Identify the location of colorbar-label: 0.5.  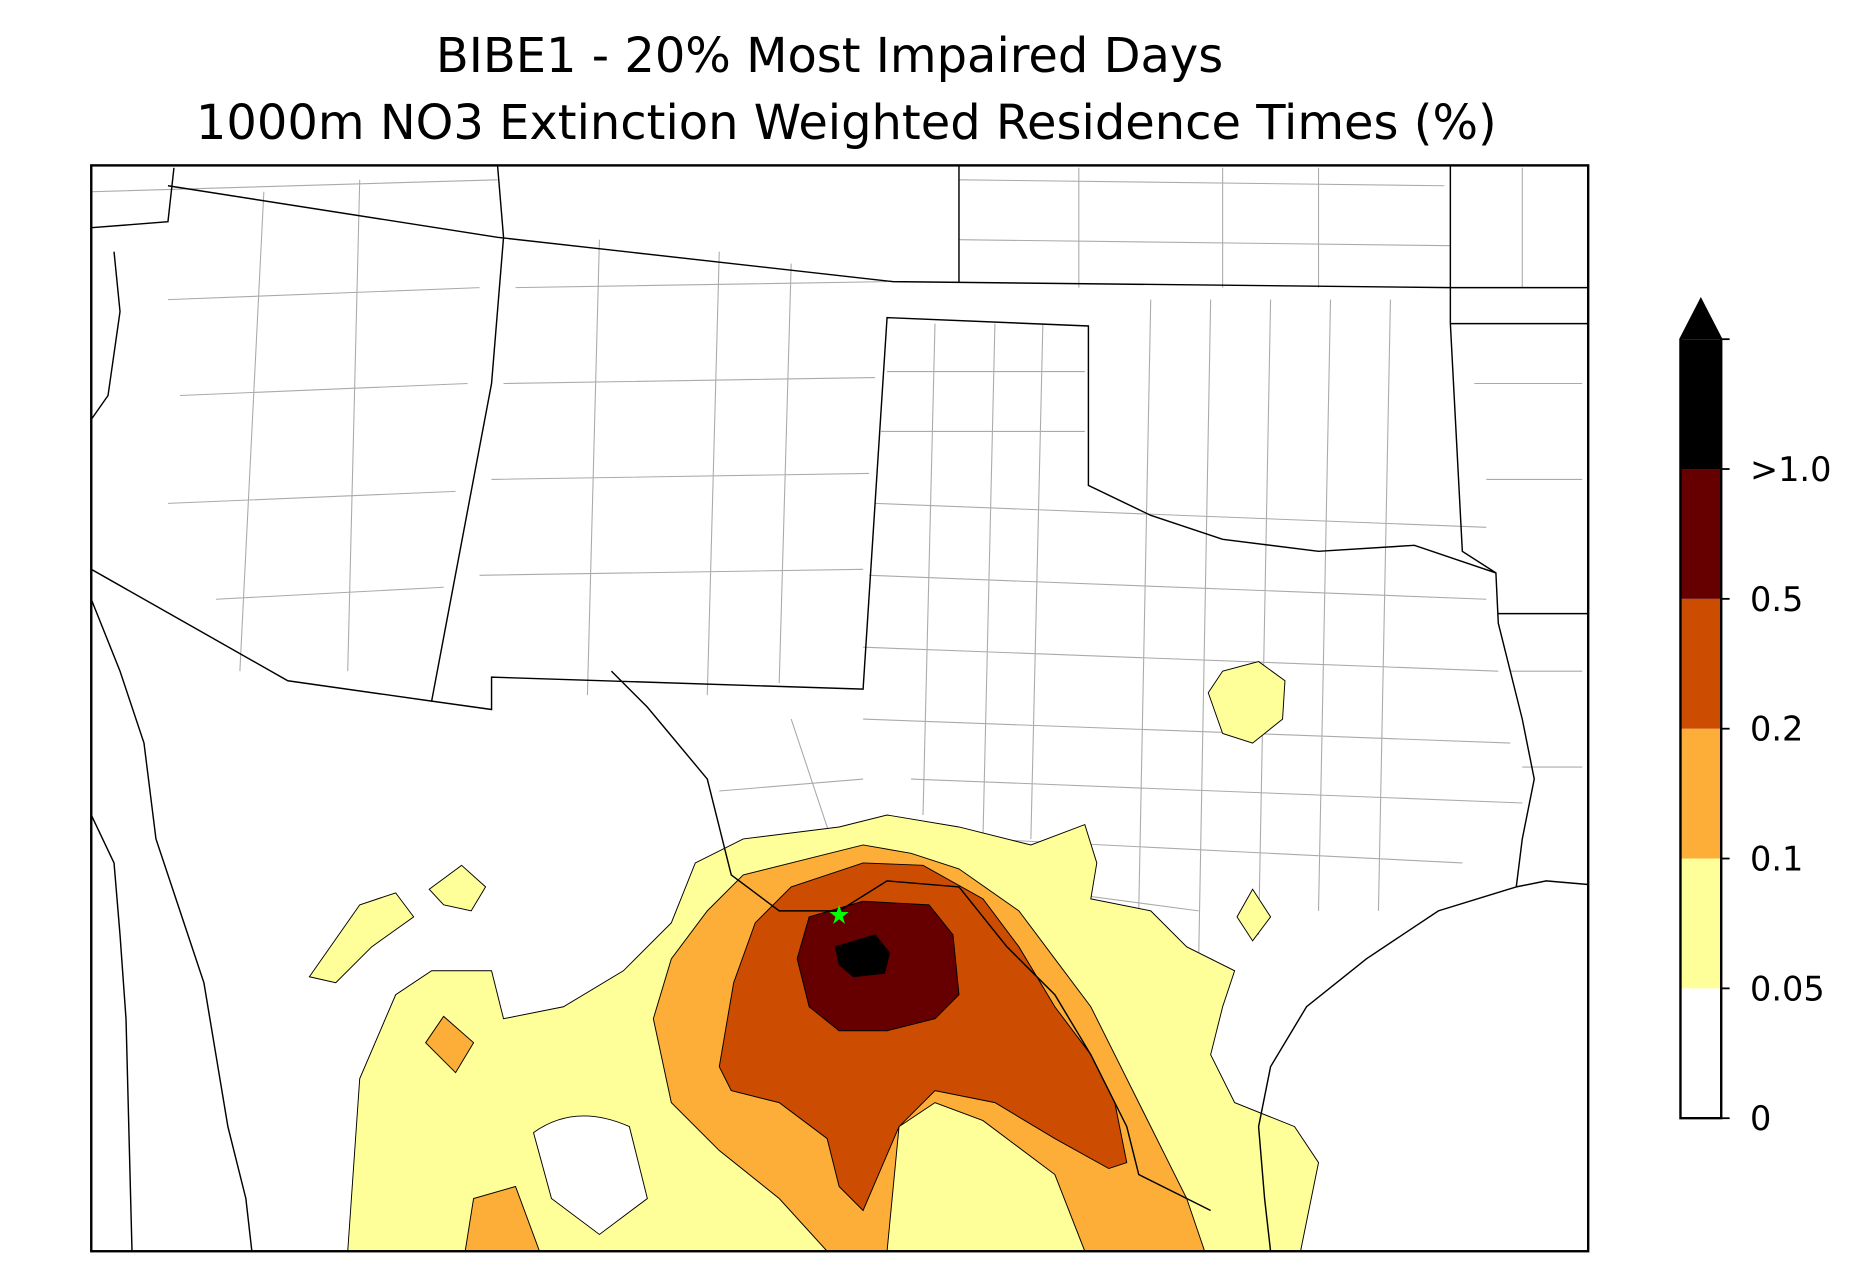
(1776, 599).